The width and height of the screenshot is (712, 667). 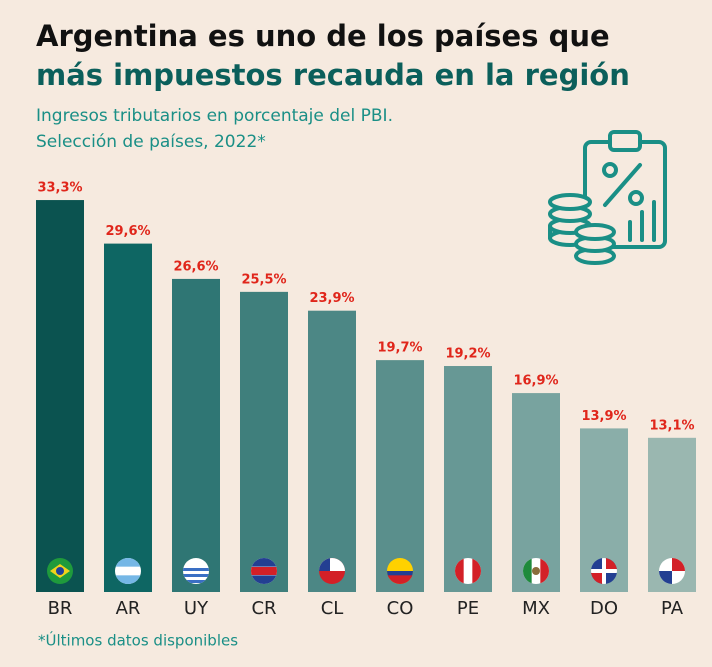 I want to click on x-tick-label: MX, so click(x=536, y=608).